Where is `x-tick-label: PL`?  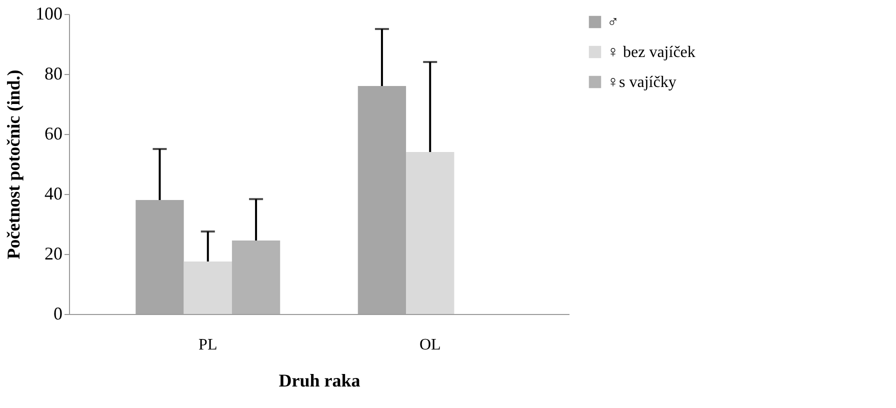 x-tick-label: PL is located at coordinates (208, 345).